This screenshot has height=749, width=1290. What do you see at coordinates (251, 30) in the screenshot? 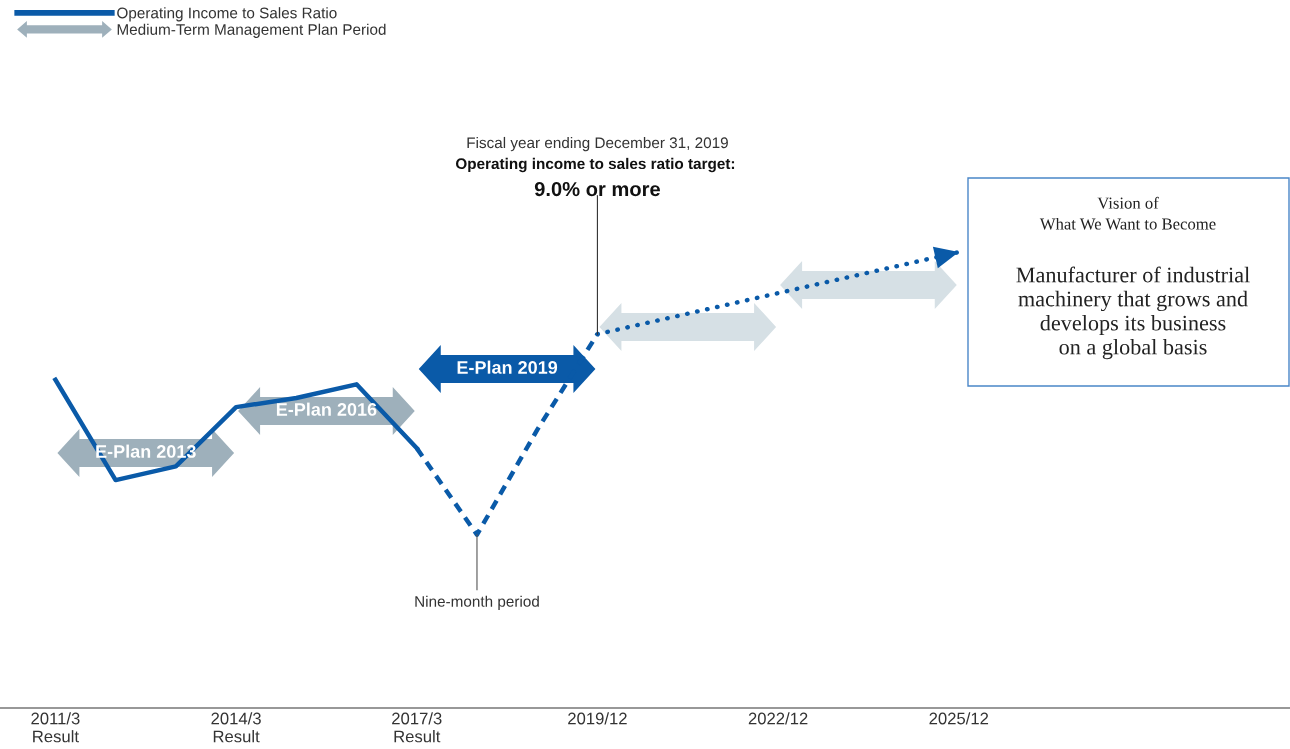
I see `text: Medium-Term Management Plan Period` at bounding box center [251, 30].